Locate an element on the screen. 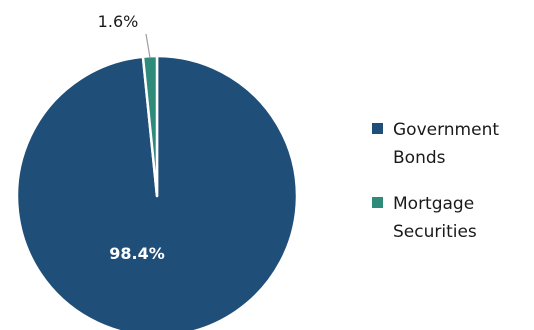 The width and height of the screenshot is (534, 330). slice-label-mortgage-securities: 1.6% is located at coordinates (118, 21).